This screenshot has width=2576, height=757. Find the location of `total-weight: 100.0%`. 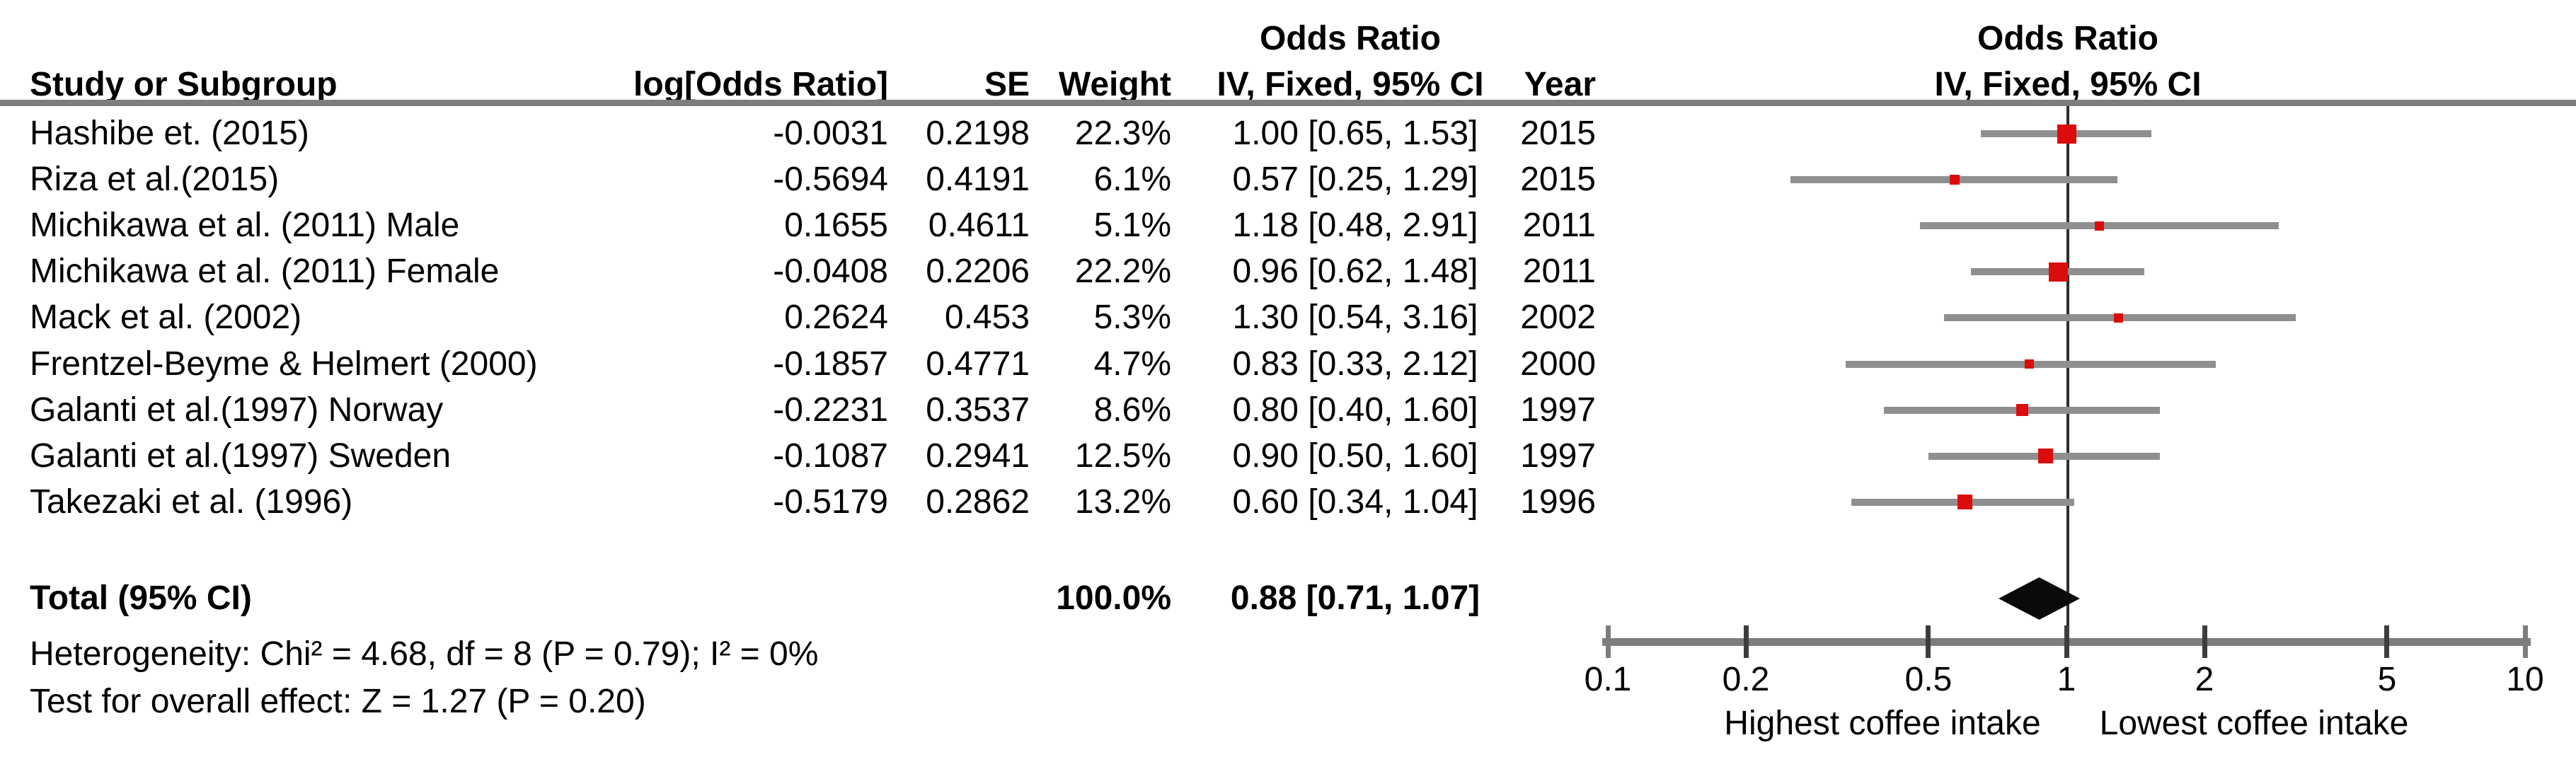

total-weight: 100.0% is located at coordinates (1113, 598).